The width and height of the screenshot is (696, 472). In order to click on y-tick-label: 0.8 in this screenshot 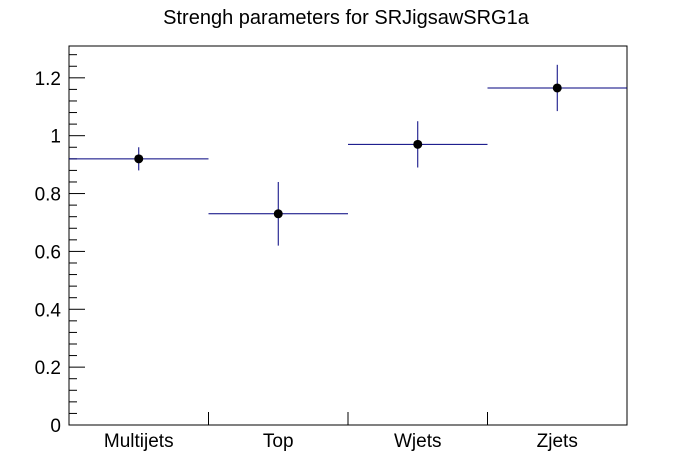, I will do `click(48, 195)`.